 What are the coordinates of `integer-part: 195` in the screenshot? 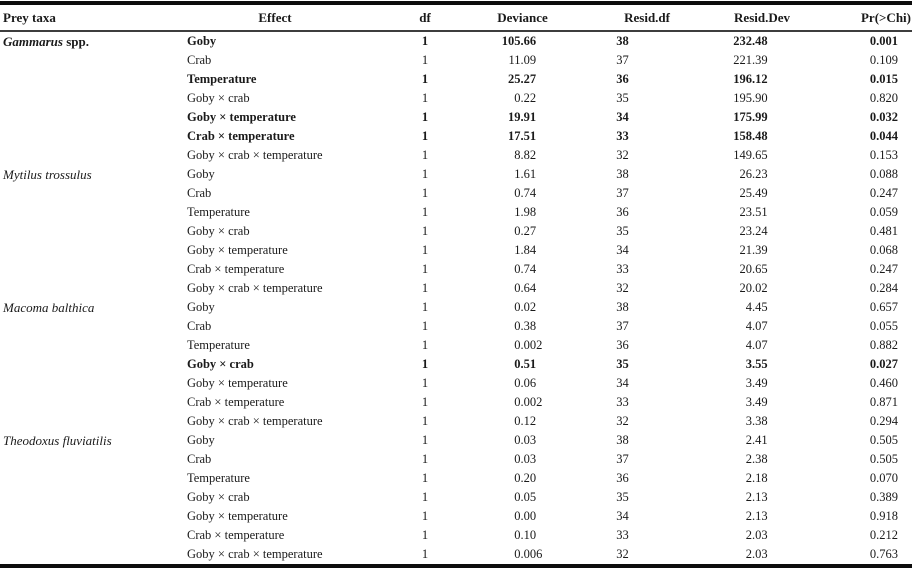 It's located at (742, 98).